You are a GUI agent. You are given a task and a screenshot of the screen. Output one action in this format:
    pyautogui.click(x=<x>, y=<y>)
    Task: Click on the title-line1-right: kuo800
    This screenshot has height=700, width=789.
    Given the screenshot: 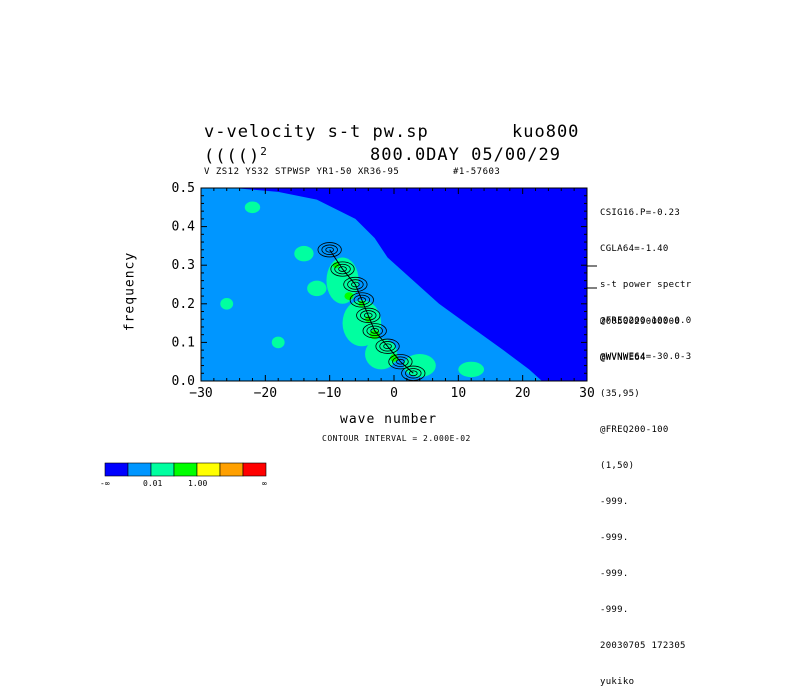 What is the action you would take?
    pyautogui.click(x=546, y=132)
    